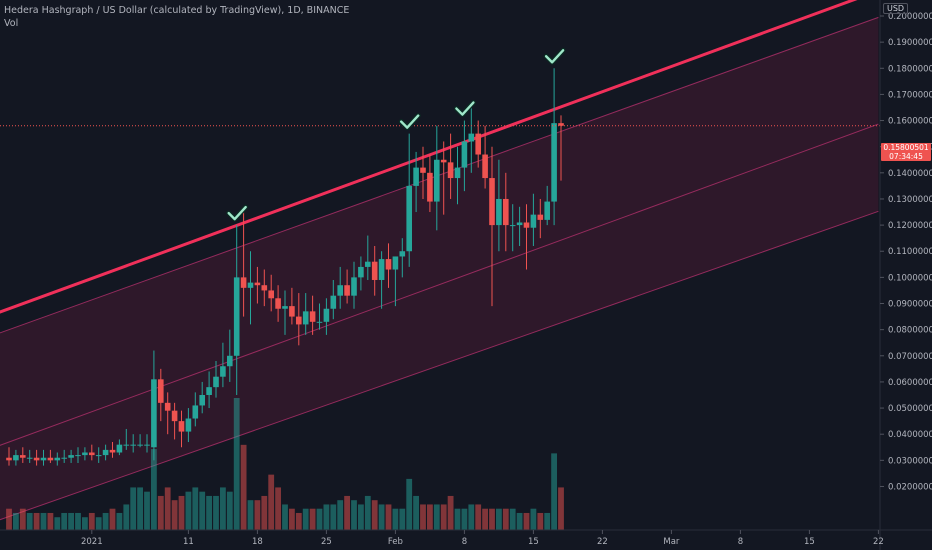  Describe the element at coordinates (395, 542) in the screenshot. I see `time-tick-label: Feb` at that location.